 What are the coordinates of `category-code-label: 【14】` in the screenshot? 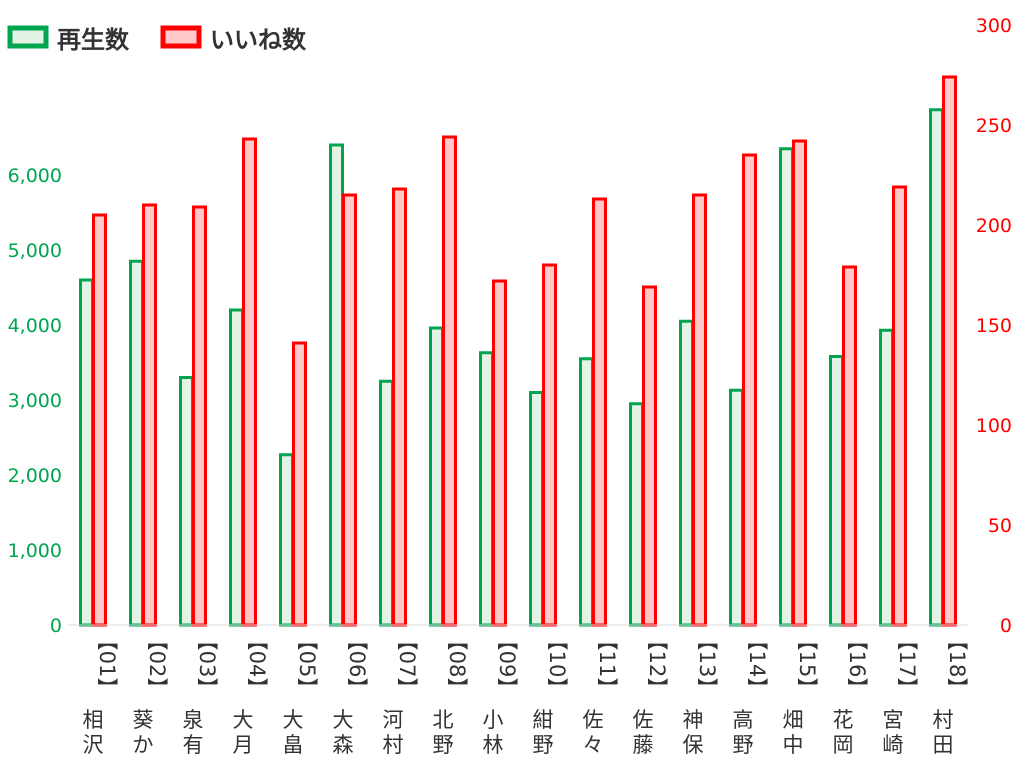 It's located at (757, 664).